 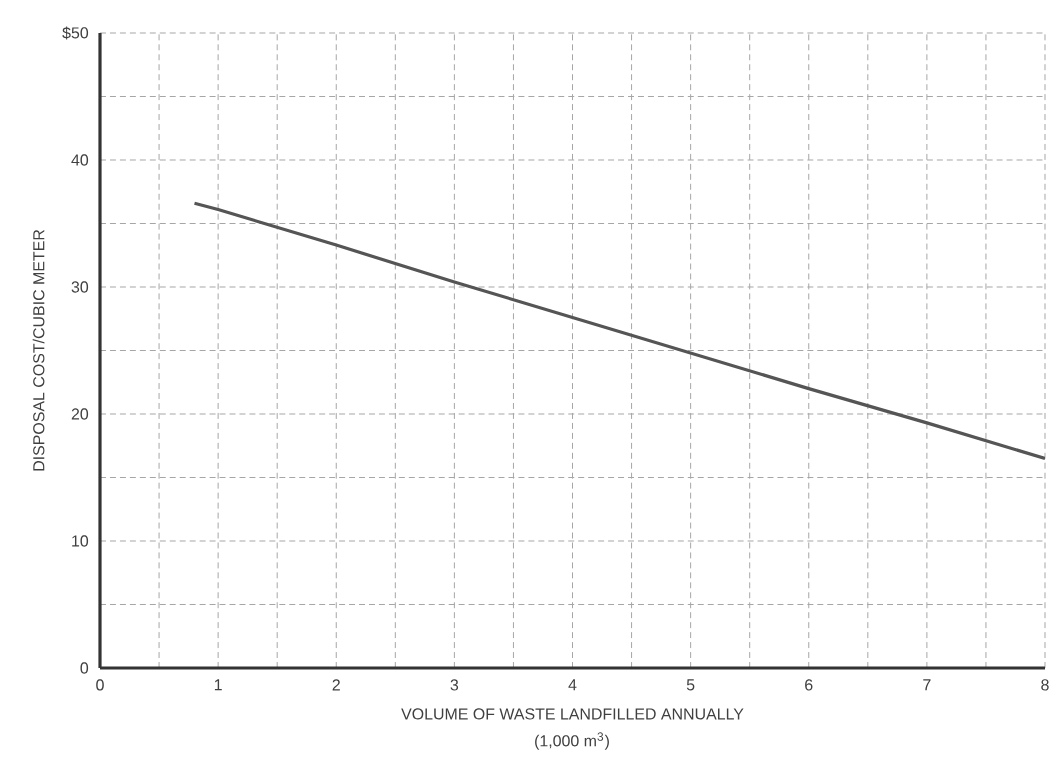 I want to click on x-tick-label: 2, so click(x=336, y=685).